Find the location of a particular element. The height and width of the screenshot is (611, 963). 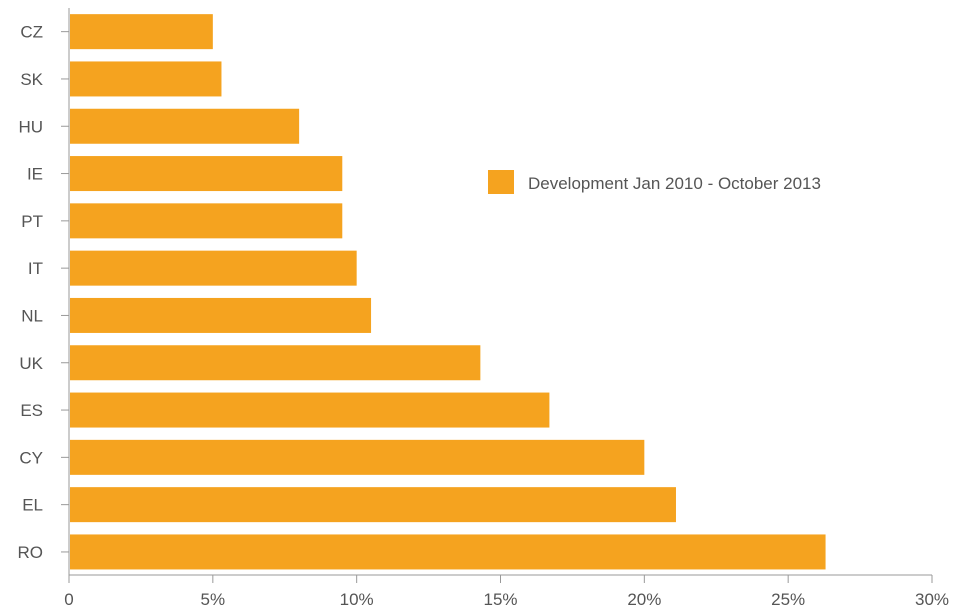

legend-swatch is located at coordinates (501, 182).